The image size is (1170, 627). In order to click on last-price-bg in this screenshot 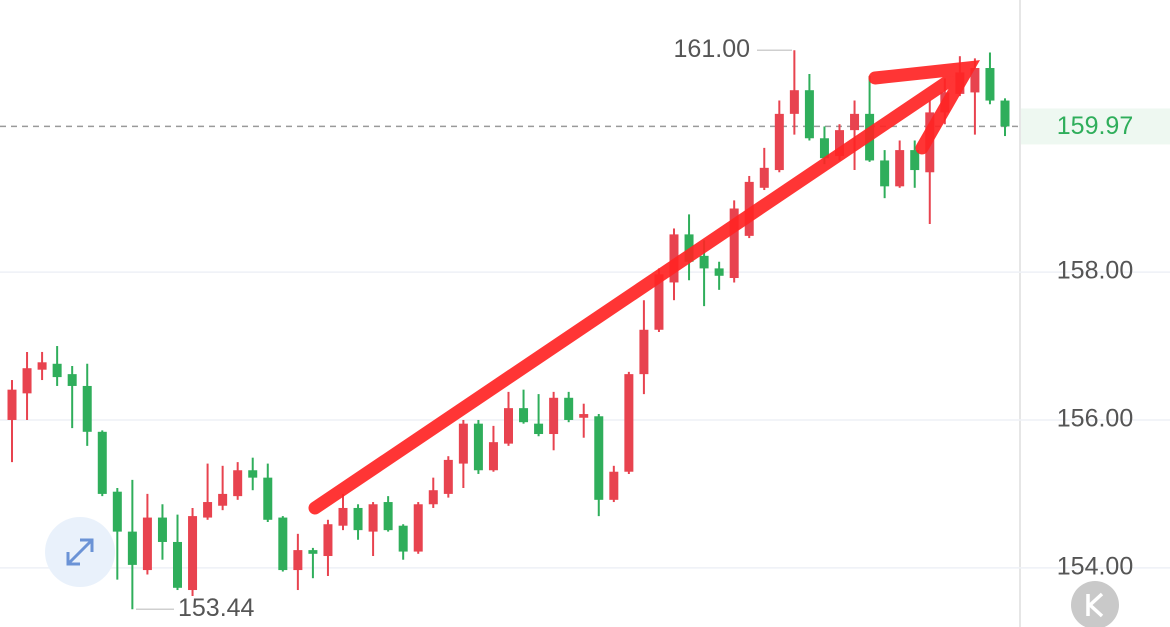, I will do `click(1095, 126)`.